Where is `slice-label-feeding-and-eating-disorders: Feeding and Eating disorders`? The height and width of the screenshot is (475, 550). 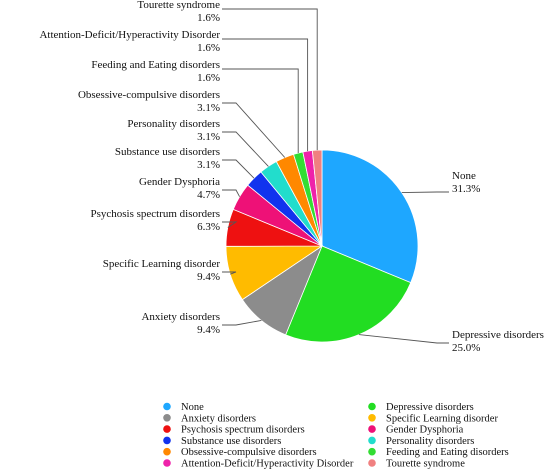
slice-label-feeding-and-eating-disorders: Feeding and Eating disorders is located at coordinates (155, 65).